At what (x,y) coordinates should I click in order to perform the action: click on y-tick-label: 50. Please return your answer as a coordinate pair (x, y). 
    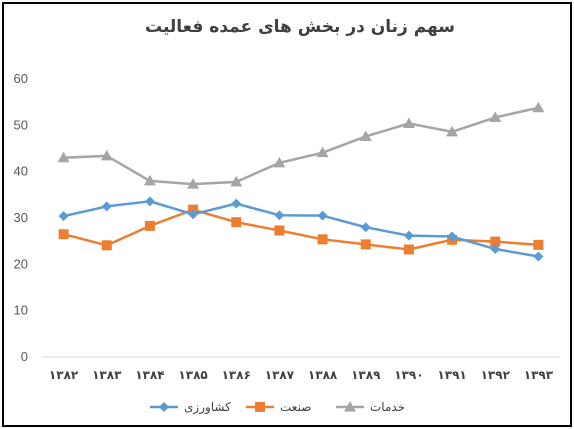
    Looking at the image, I should click on (21, 124).